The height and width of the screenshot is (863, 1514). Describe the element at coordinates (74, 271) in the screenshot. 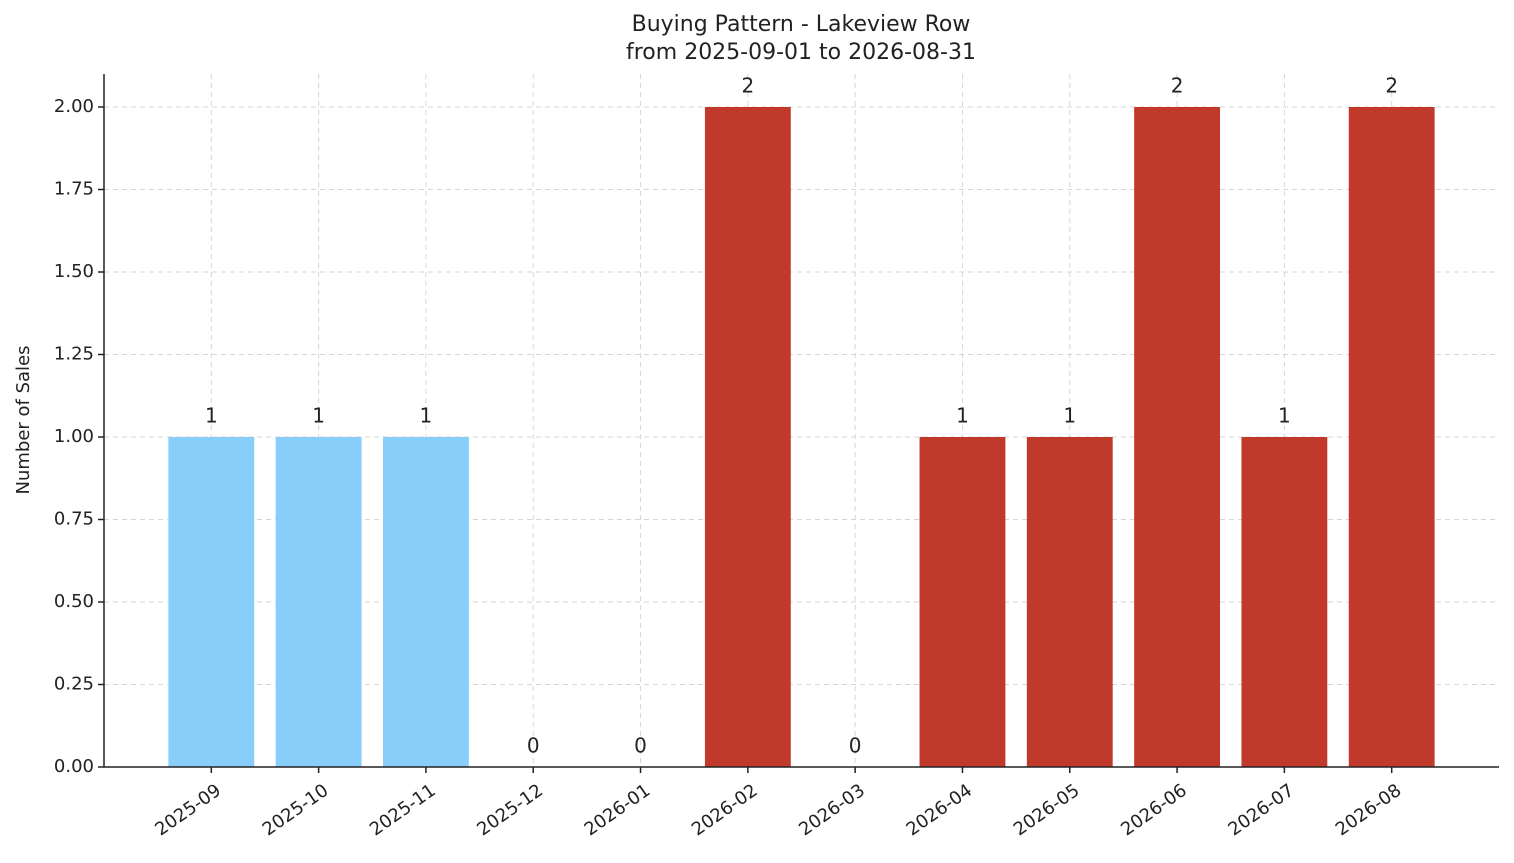

I see `y-tick-label: 1.50` at that location.